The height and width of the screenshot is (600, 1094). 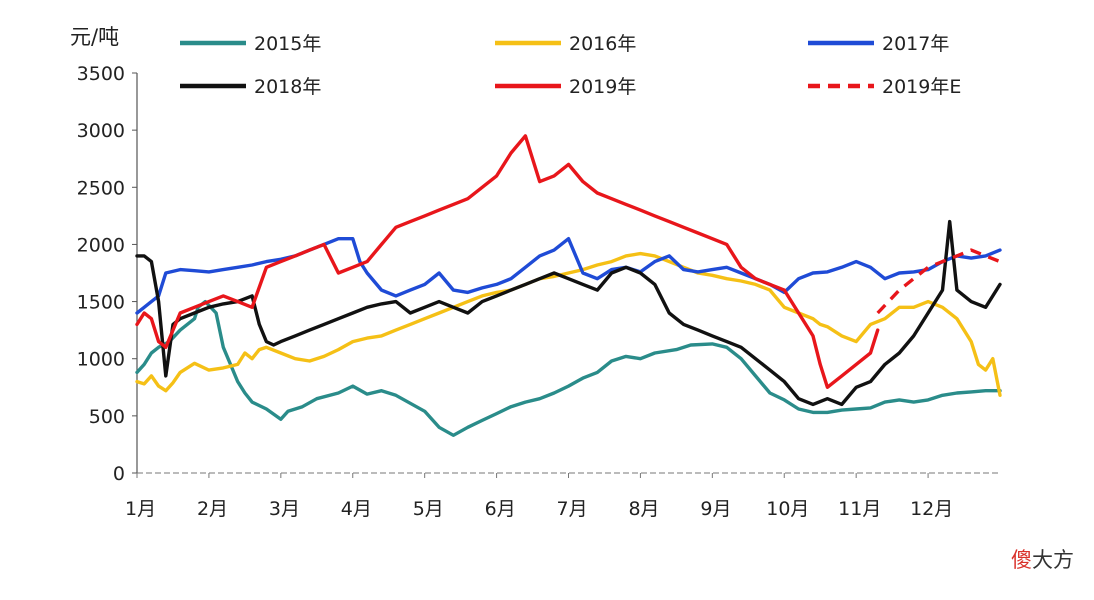 What do you see at coordinates (119, 474) in the screenshot?
I see `y-tick-label: 0` at bounding box center [119, 474].